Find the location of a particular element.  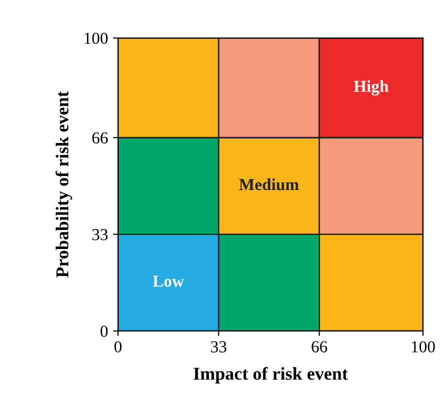

data-label: Medium is located at coordinates (269, 184).